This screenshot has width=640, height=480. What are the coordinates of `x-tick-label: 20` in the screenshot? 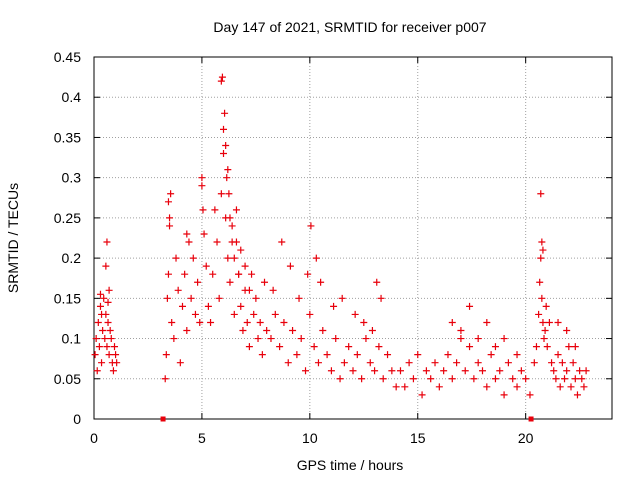 It's located at (526, 438).